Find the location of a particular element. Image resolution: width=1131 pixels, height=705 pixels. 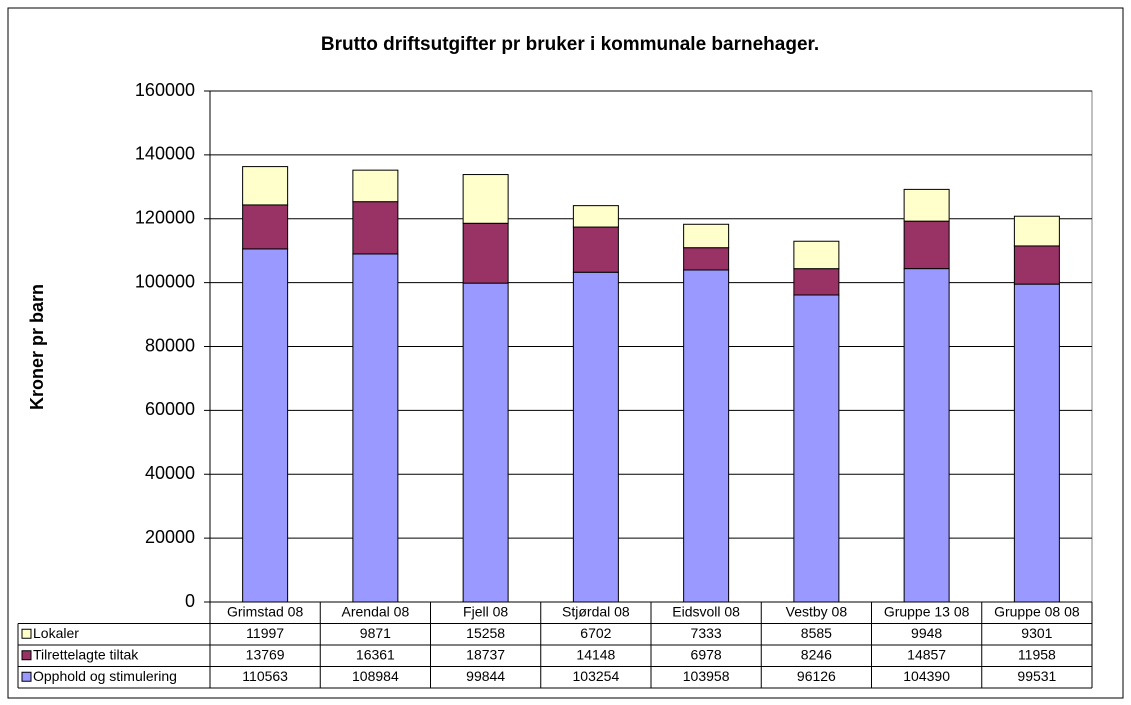

table-value: 103254 is located at coordinates (596, 676).